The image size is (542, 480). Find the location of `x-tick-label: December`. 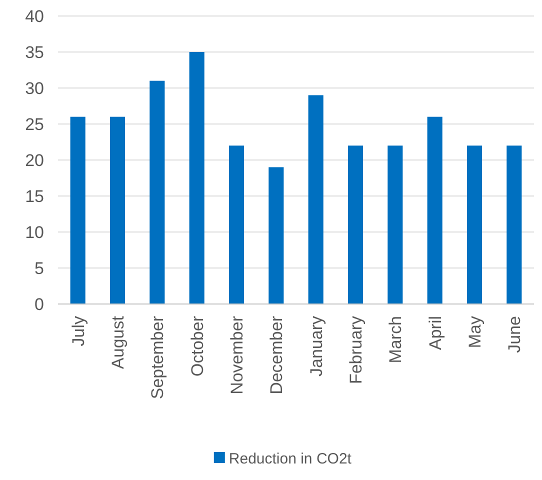

x-tick-label: December is located at coordinates (276, 355).